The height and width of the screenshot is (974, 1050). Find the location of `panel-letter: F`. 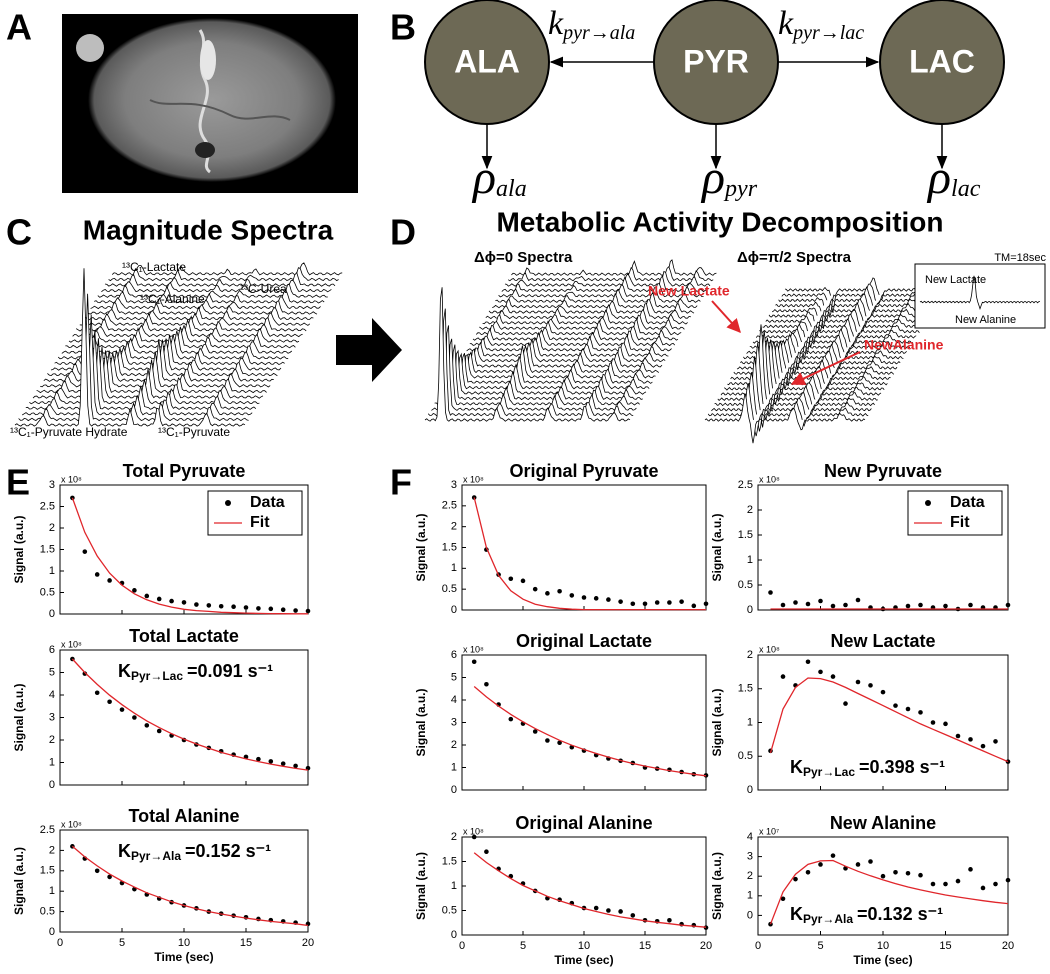

panel-letter: F is located at coordinates (401, 482).